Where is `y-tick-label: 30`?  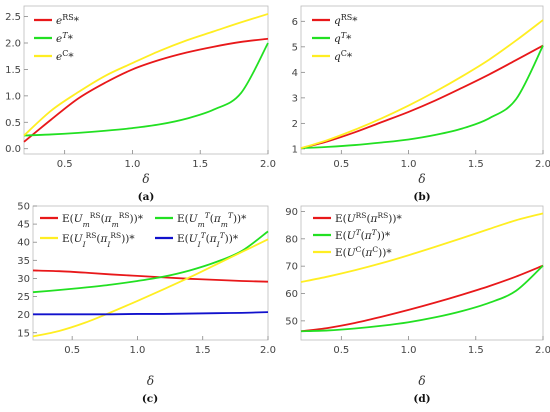
y-tick-label: 30 is located at coordinates (23, 279).